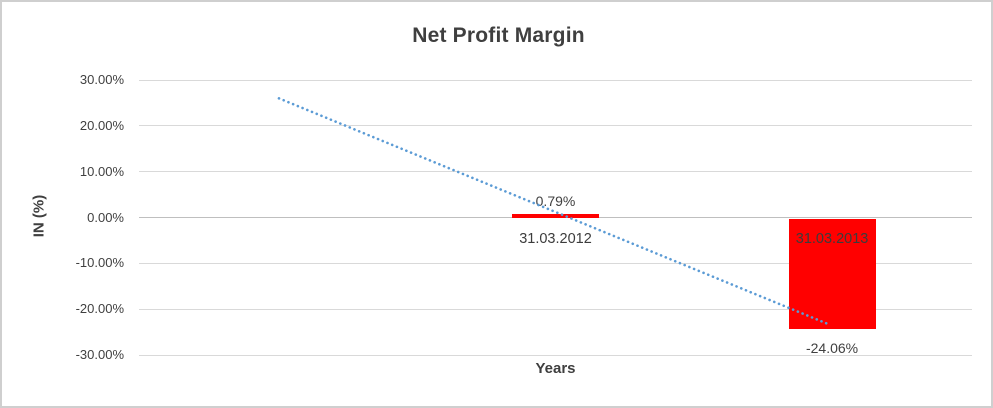  Describe the element at coordinates (99, 263) in the screenshot. I see `y-tick-label: -10.00%` at that location.